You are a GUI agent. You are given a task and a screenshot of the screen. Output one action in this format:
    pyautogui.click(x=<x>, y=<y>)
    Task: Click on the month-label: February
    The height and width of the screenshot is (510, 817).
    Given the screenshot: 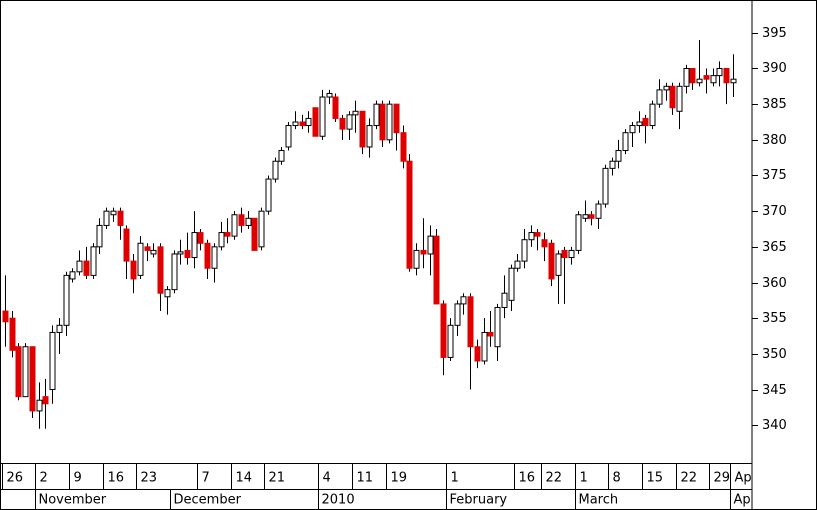 What is the action you would take?
    pyautogui.click(x=479, y=500)
    